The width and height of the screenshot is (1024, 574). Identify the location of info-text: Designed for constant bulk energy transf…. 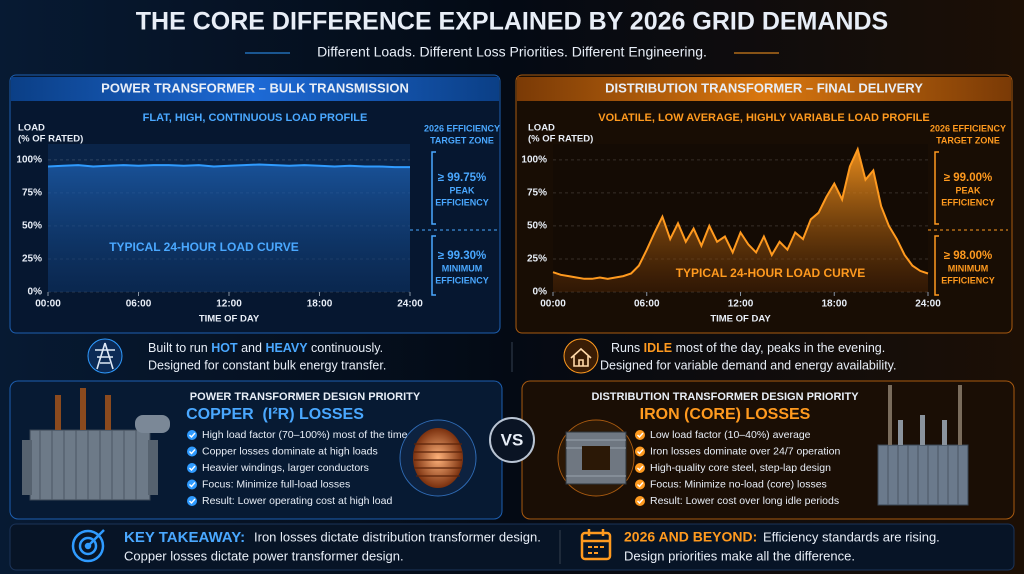
(267, 365).